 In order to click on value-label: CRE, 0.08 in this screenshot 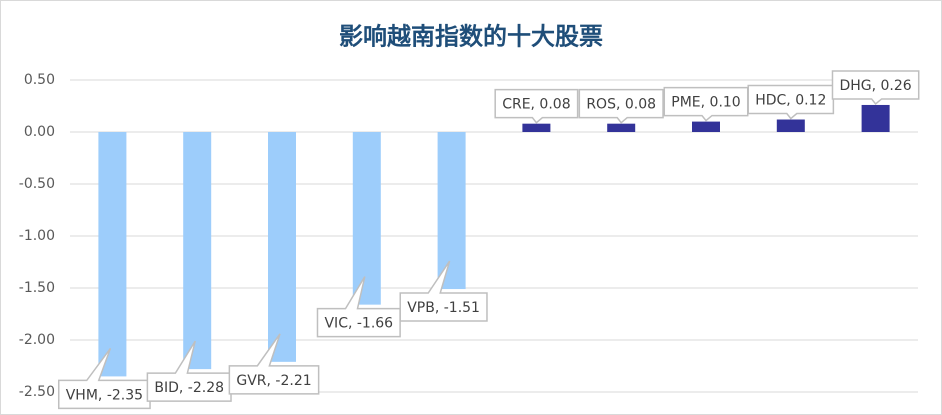, I will do `click(536, 105)`.